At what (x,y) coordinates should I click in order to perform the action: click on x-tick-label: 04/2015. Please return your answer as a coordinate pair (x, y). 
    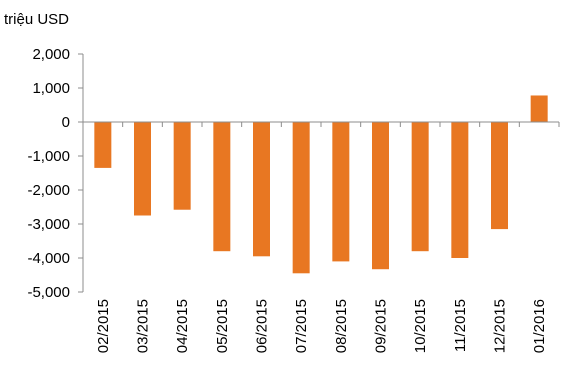
    Looking at the image, I should click on (182, 326).